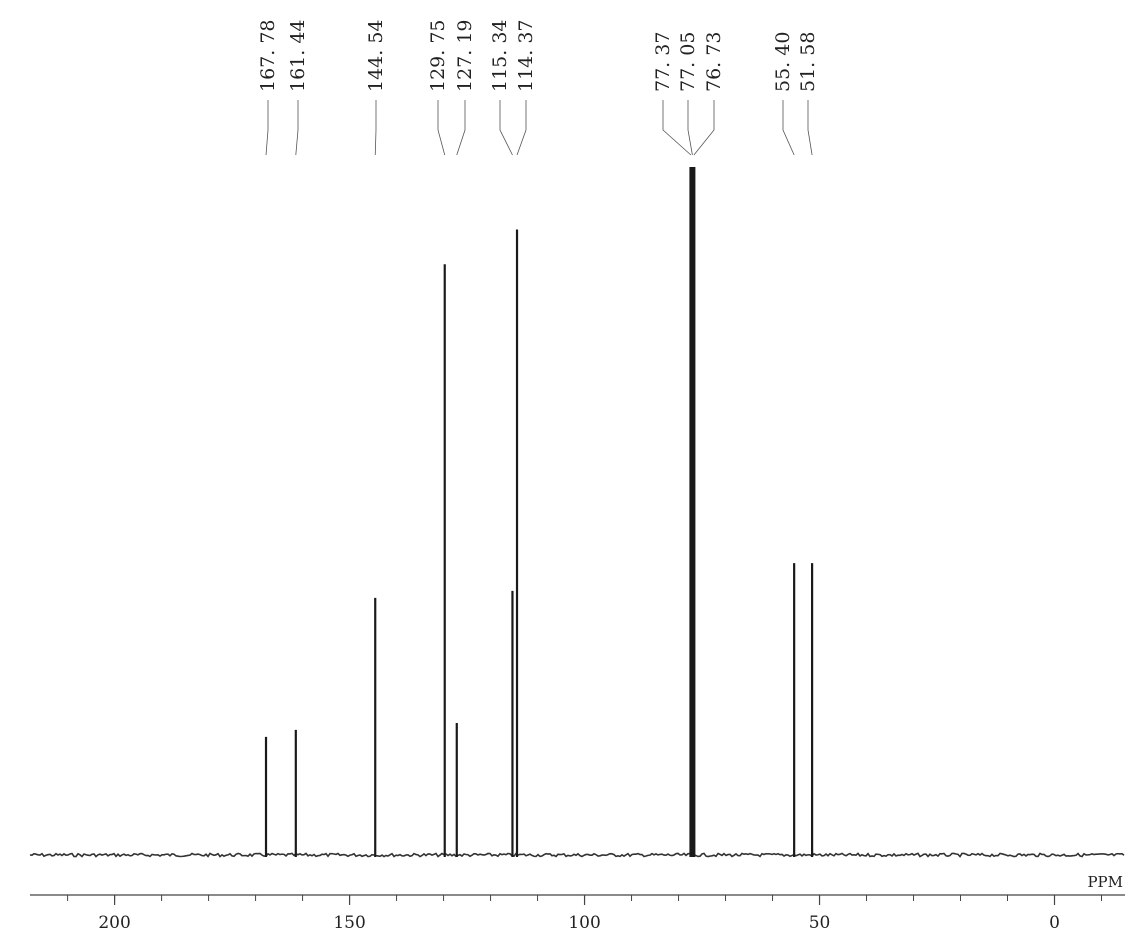 The width and height of the screenshot is (1129, 940). Describe the element at coordinates (688, 62) in the screenshot. I see `peak-label: 77. 05` at that location.